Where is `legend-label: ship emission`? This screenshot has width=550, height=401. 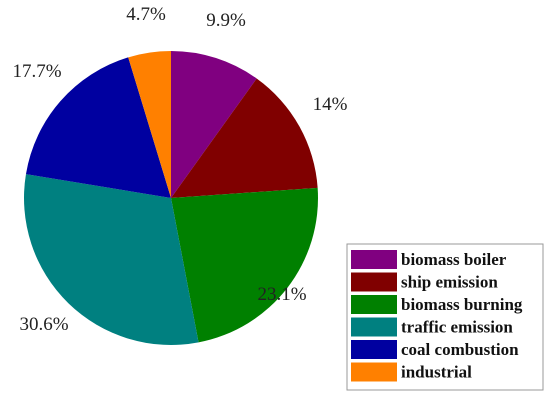
legend-label: ship emission is located at coordinates (449, 282).